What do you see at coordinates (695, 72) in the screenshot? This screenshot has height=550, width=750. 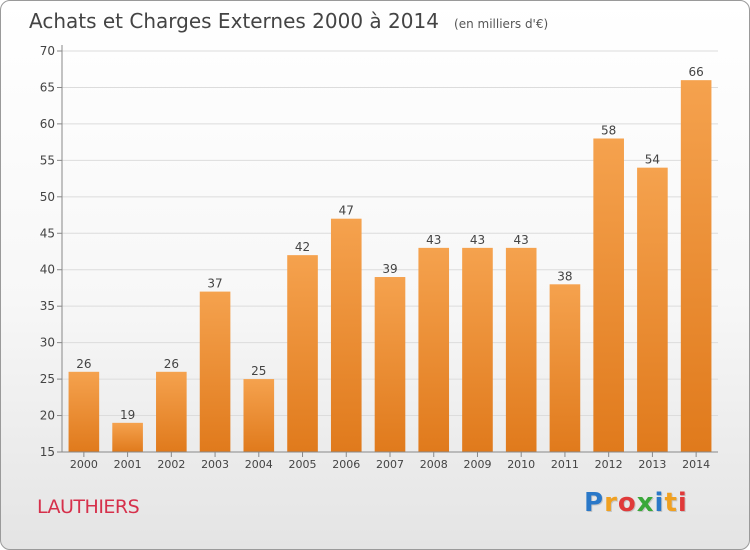 I see `bar-value-label: 66` at bounding box center [695, 72].